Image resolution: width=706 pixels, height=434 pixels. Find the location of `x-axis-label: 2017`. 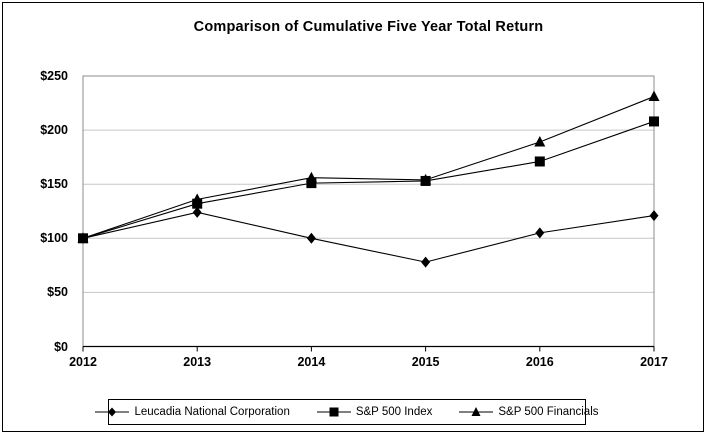

x-axis-label: 2017 is located at coordinates (654, 362).